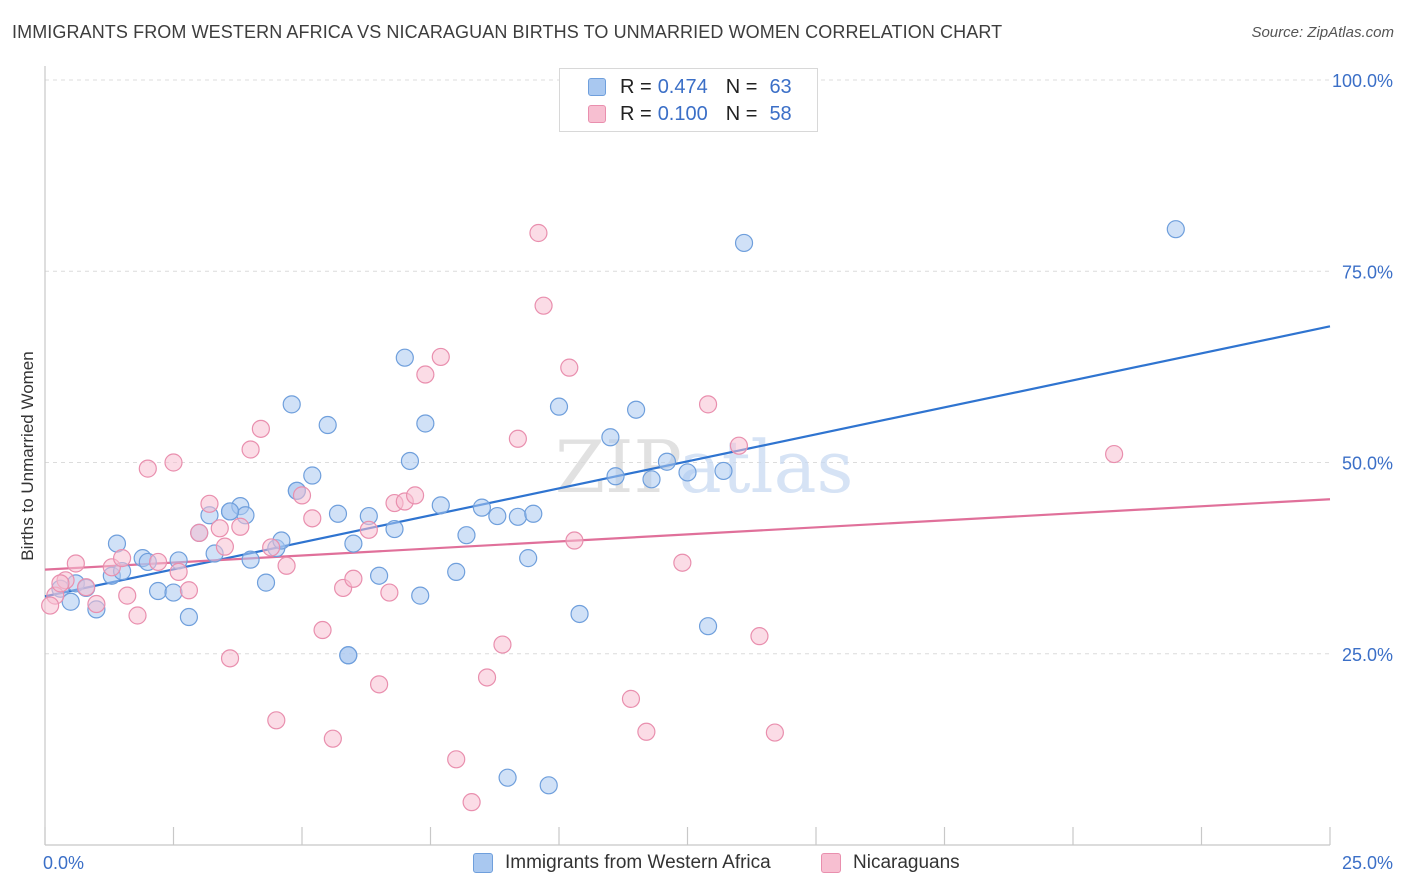 This screenshot has height=892, width=1406. What do you see at coordinates (704, 467) in the screenshot?
I see `watermark: ZIPatlas` at bounding box center [704, 467].